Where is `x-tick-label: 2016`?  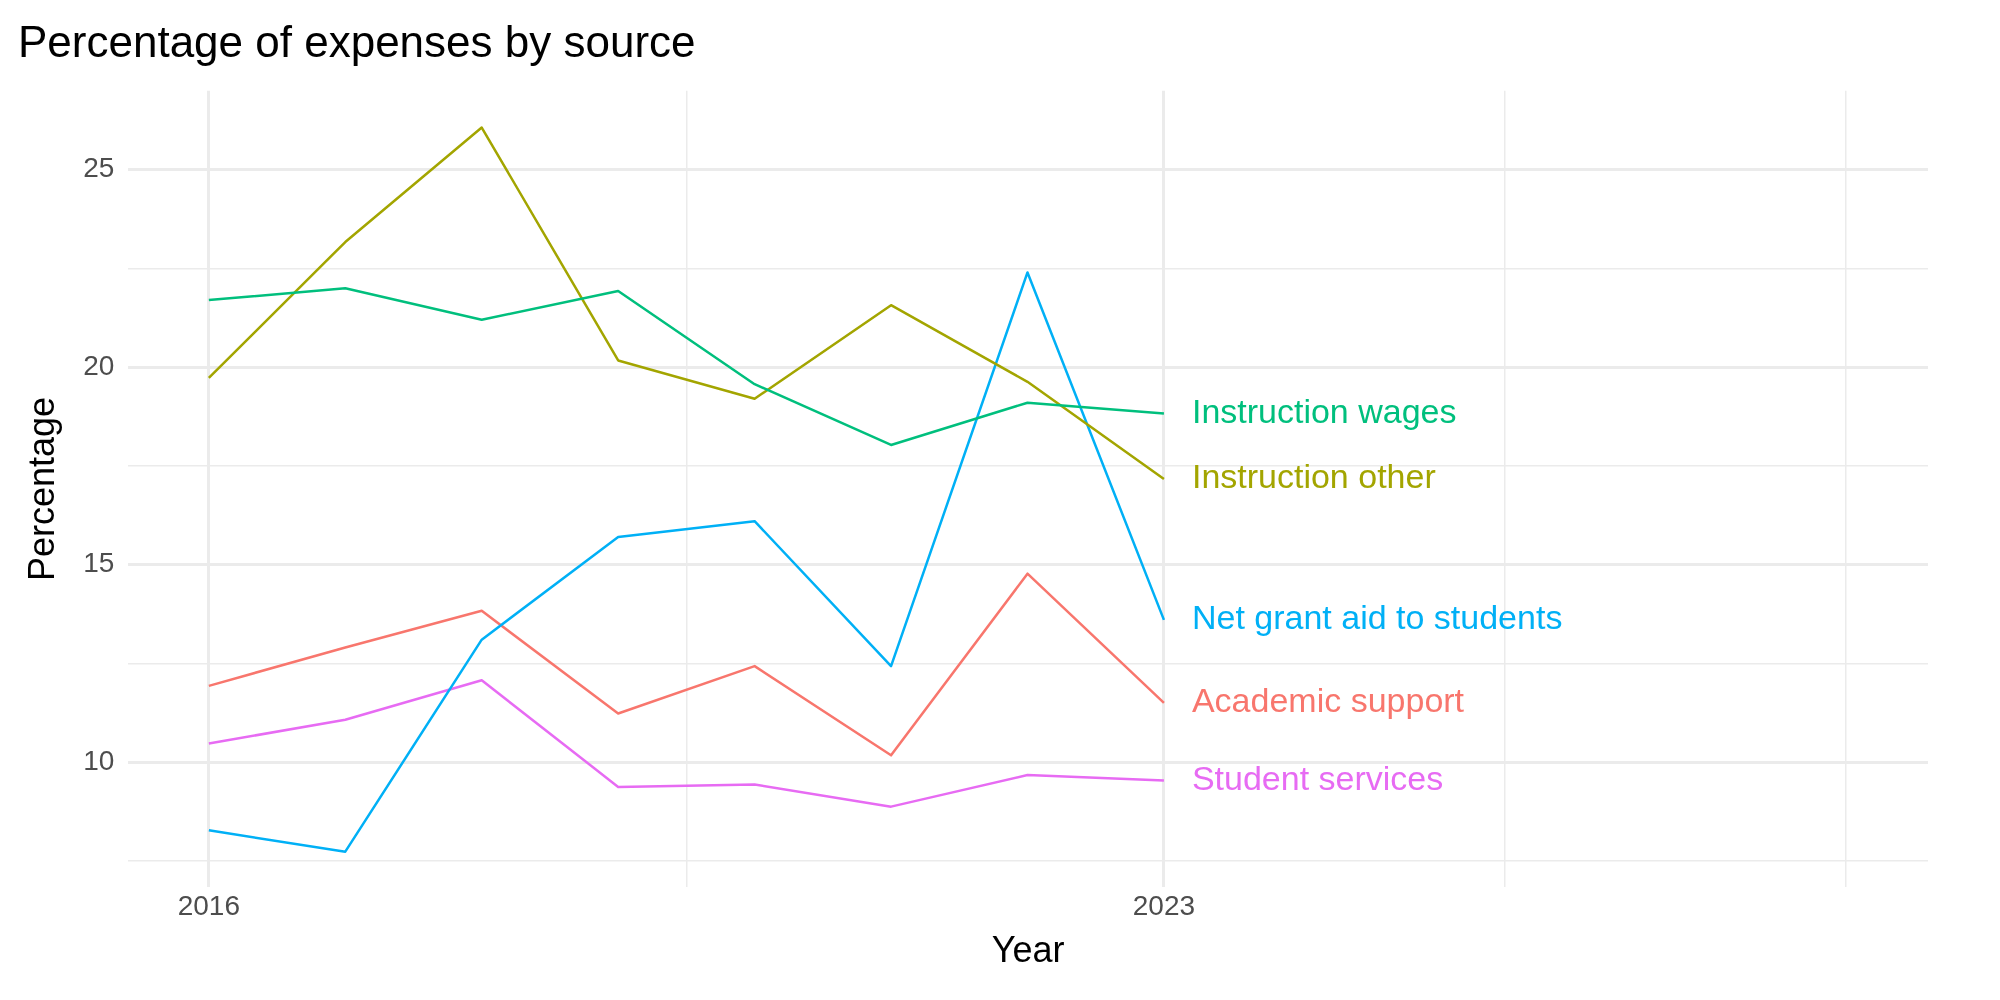
x-tick-label: 2016 is located at coordinates (208, 905).